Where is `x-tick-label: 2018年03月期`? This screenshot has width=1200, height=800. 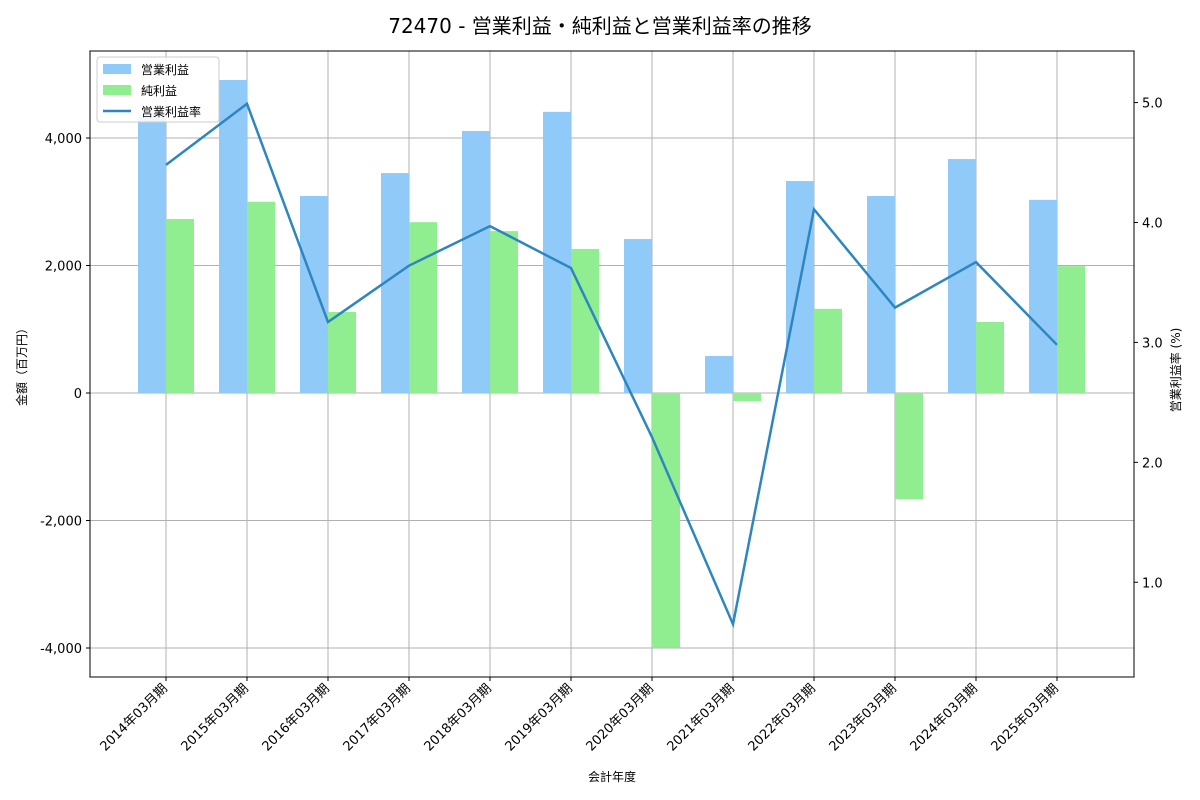
x-tick-label: 2018年03月期 is located at coordinates (458, 717).